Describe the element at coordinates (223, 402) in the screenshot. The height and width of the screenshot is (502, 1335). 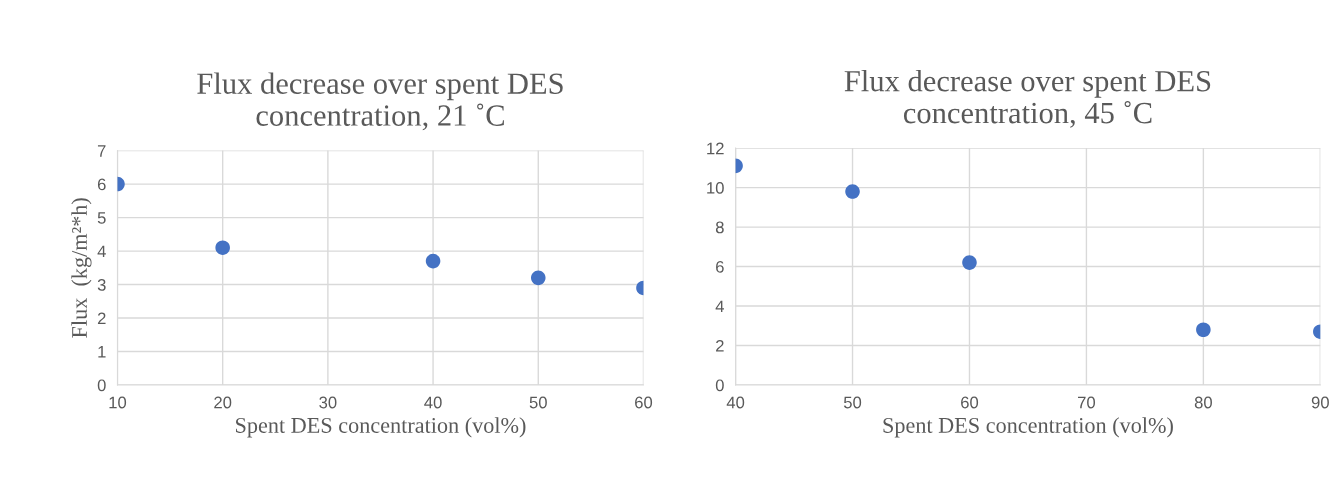
I see `x-tick-label: 20` at that location.